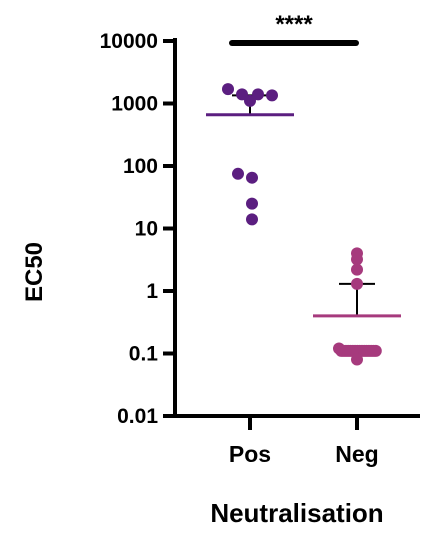 The height and width of the screenshot is (540, 432). I want to click on y-tick-label: 1, so click(152, 291).